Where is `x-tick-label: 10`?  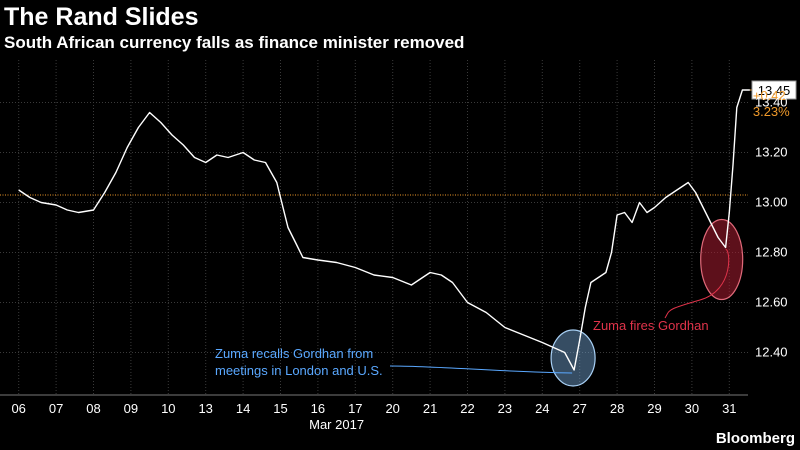
x-tick-label: 10 is located at coordinates (168, 408).